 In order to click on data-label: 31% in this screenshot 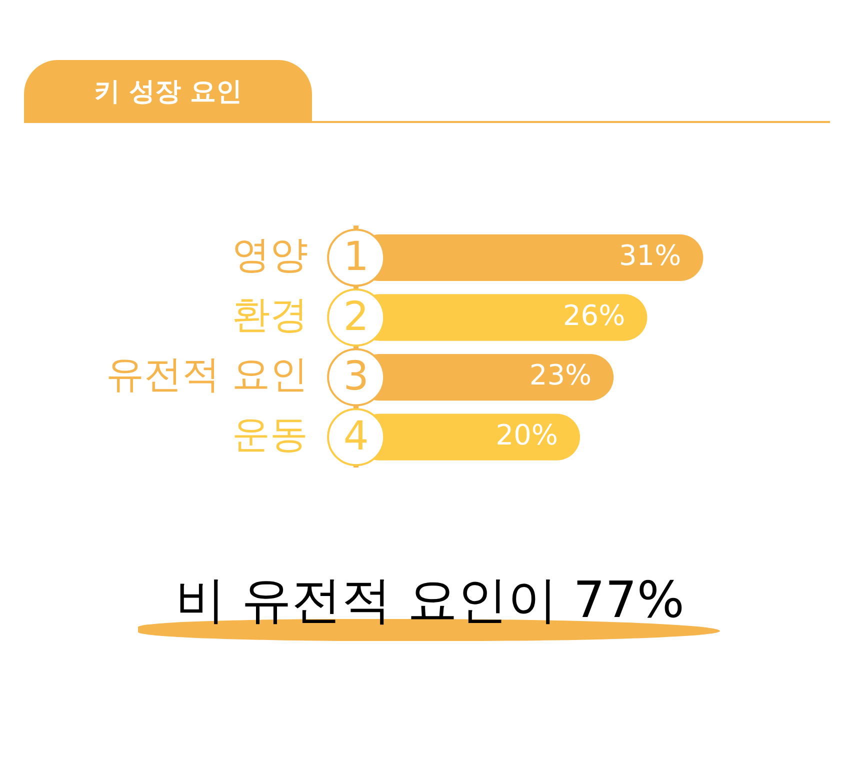, I will do `click(650, 255)`.